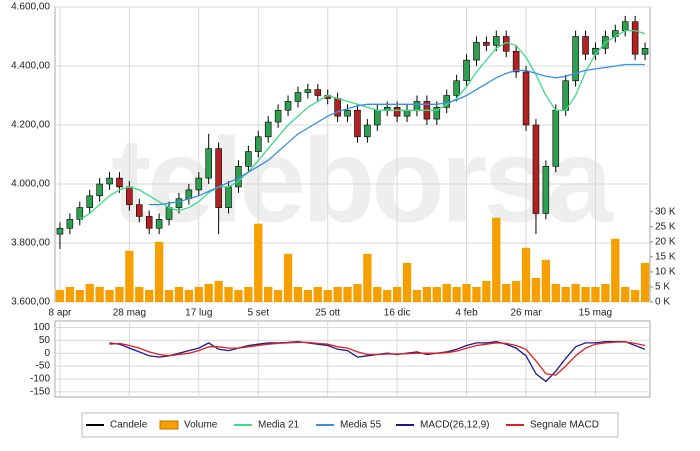  I want to click on legend-item: Media 55, so click(349, 425).